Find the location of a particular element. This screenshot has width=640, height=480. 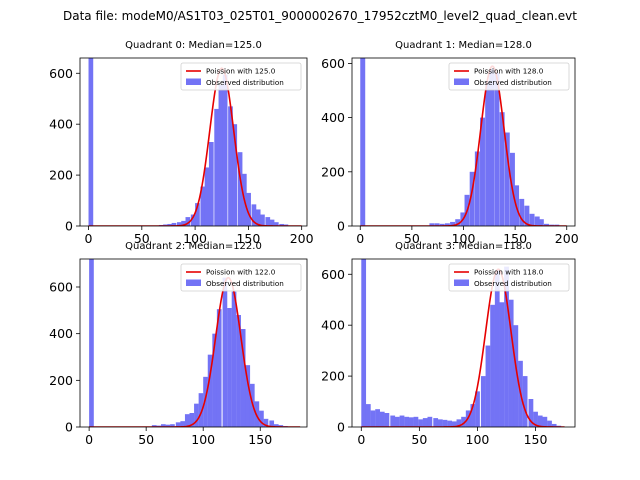

panel-title: Quadrant 3: Median=118.0 is located at coordinates (463, 246).